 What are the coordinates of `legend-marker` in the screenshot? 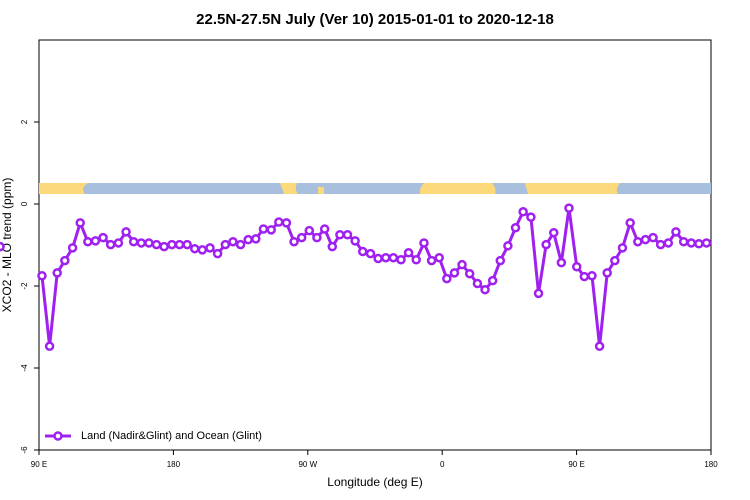 It's located at (58, 436).